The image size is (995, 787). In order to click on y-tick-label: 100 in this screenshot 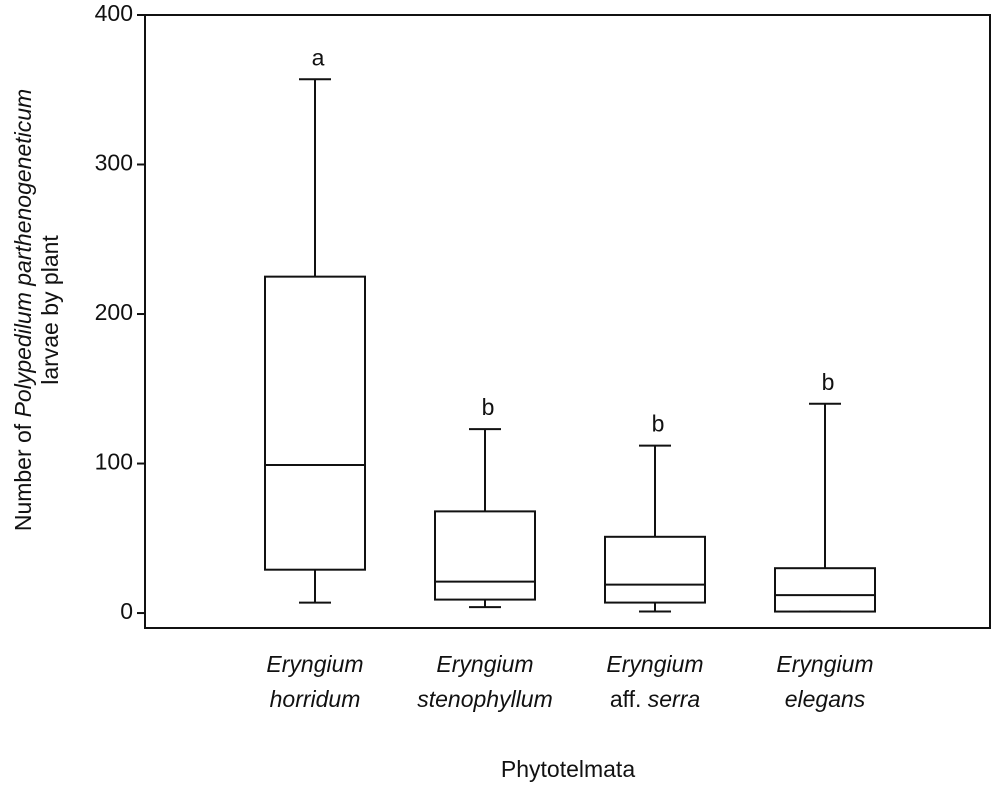, I will do `click(114, 462)`.